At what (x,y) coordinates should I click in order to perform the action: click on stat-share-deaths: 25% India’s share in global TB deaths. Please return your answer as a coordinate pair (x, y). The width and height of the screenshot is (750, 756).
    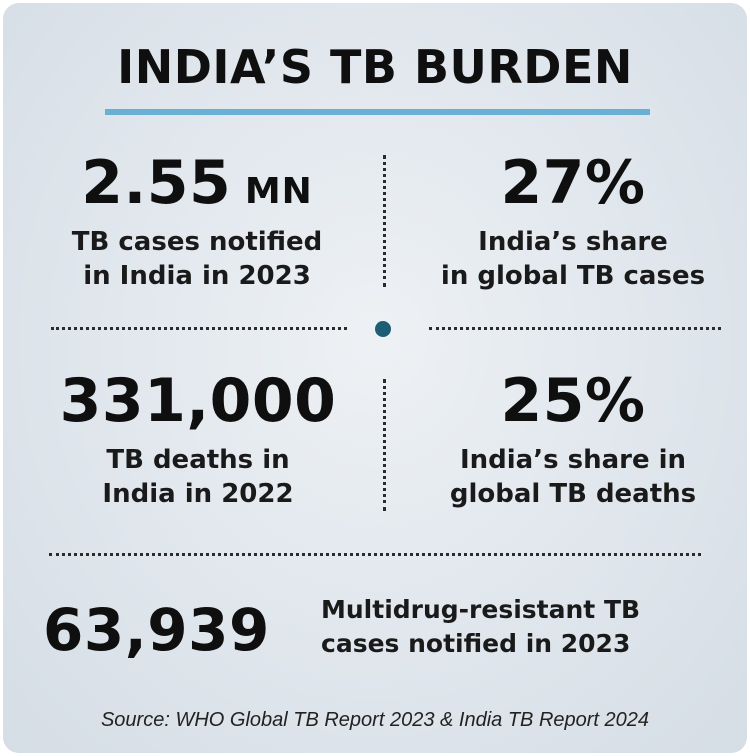
    Looking at the image, I should click on (573, 441).